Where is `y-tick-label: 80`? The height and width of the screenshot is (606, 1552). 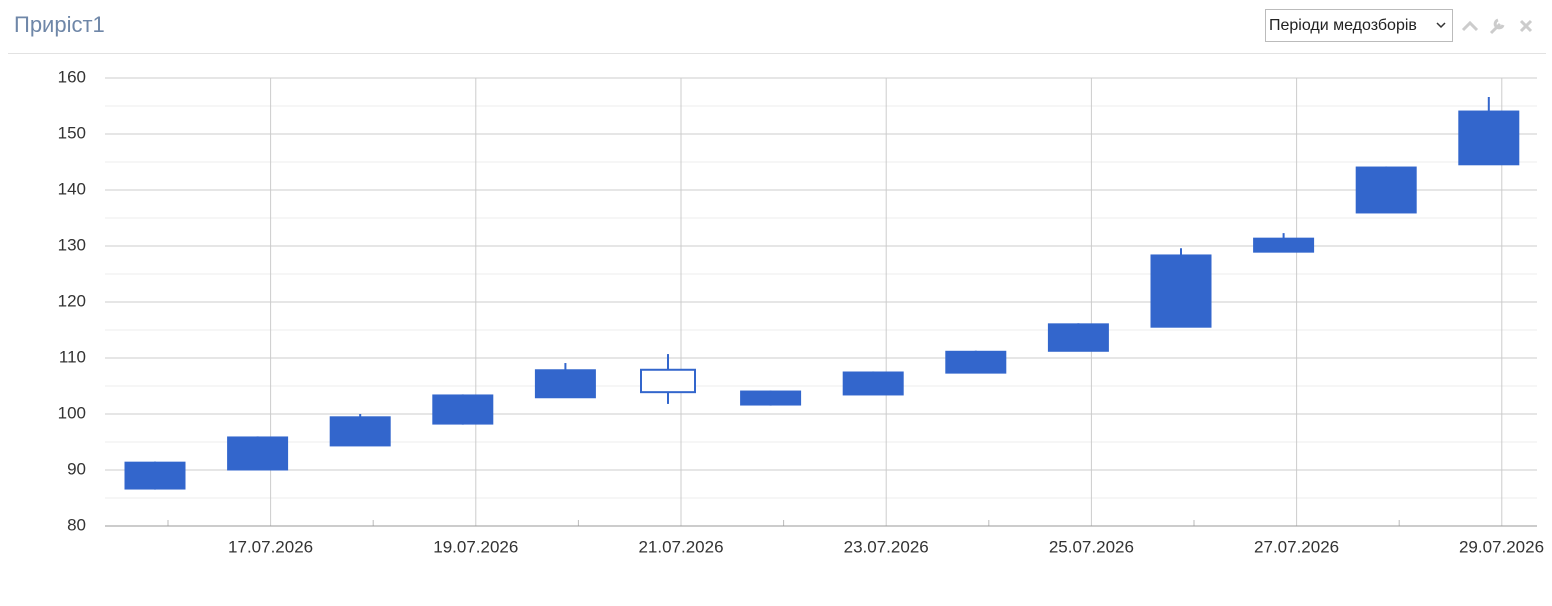 y-tick-label: 80 is located at coordinates (76, 524).